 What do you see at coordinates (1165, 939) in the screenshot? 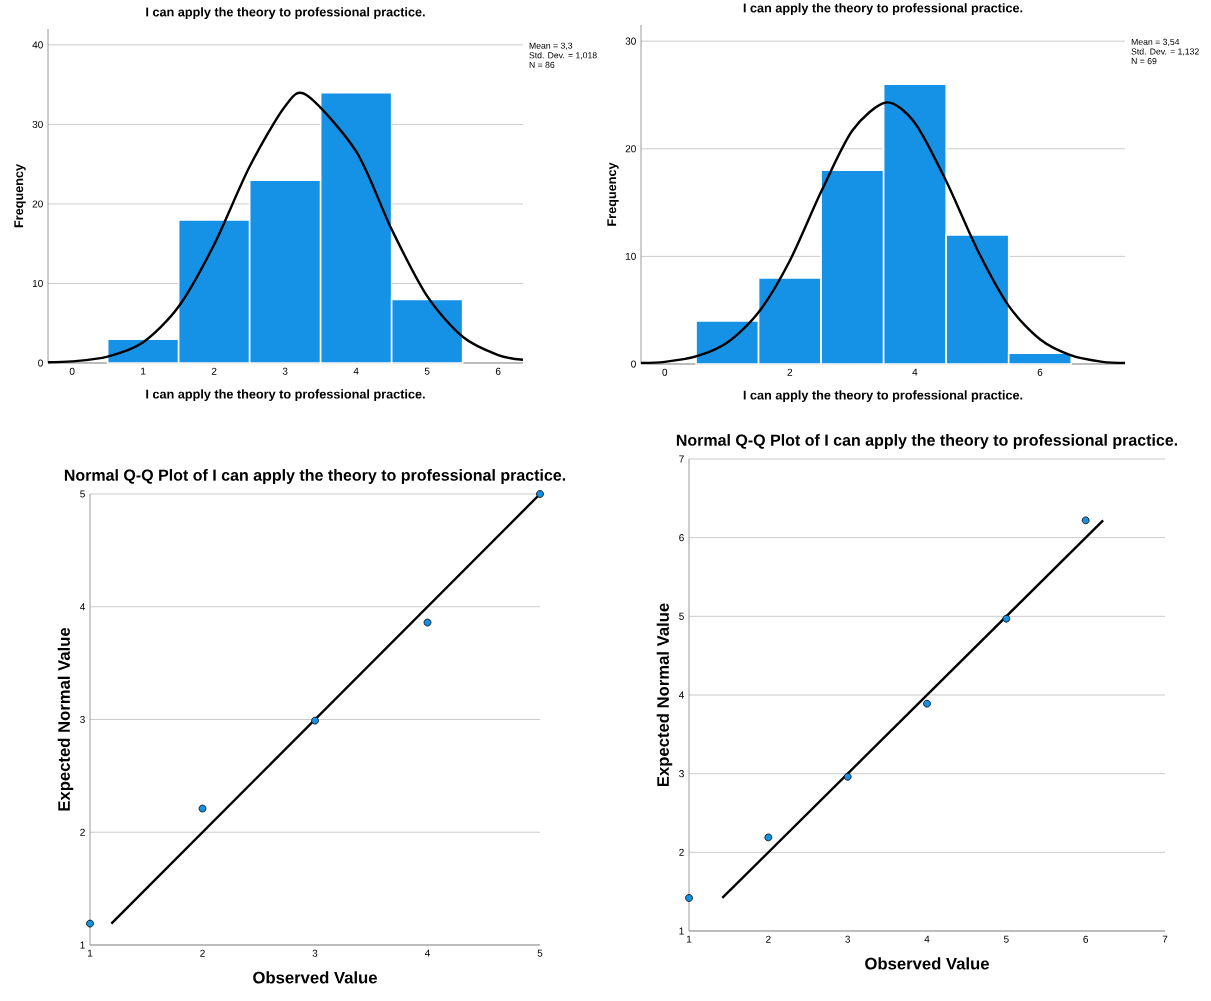
I see `x-tick-label: 7` at bounding box center [1165, 939].